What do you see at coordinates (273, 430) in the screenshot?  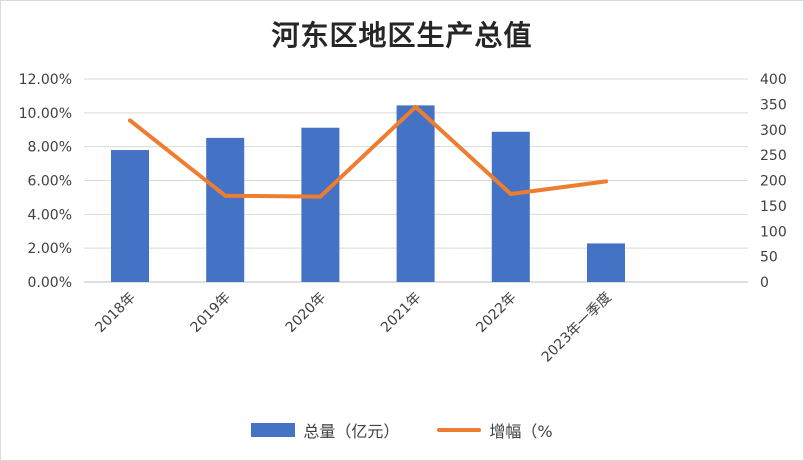 I see `legend-swatch-bar` at bounding box center [273, 430].